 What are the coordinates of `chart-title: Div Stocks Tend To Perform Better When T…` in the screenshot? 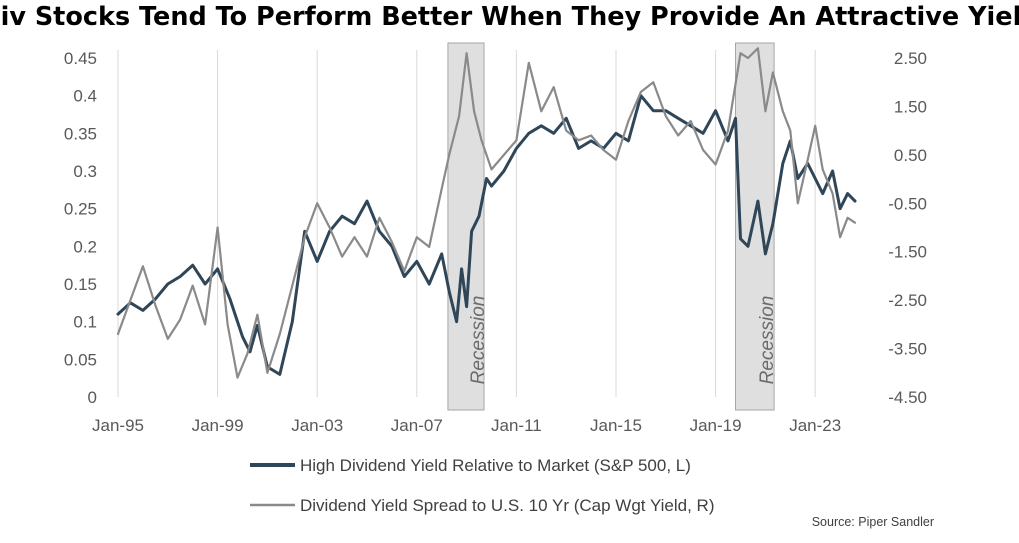 It's located at (509, 17).